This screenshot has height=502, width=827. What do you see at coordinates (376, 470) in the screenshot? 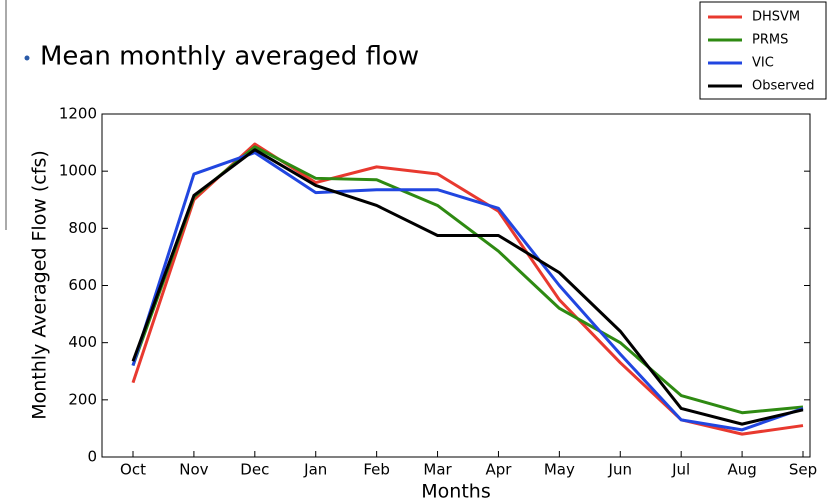
I see `x-tick-label: Feb` at bounding box center [376, 470].